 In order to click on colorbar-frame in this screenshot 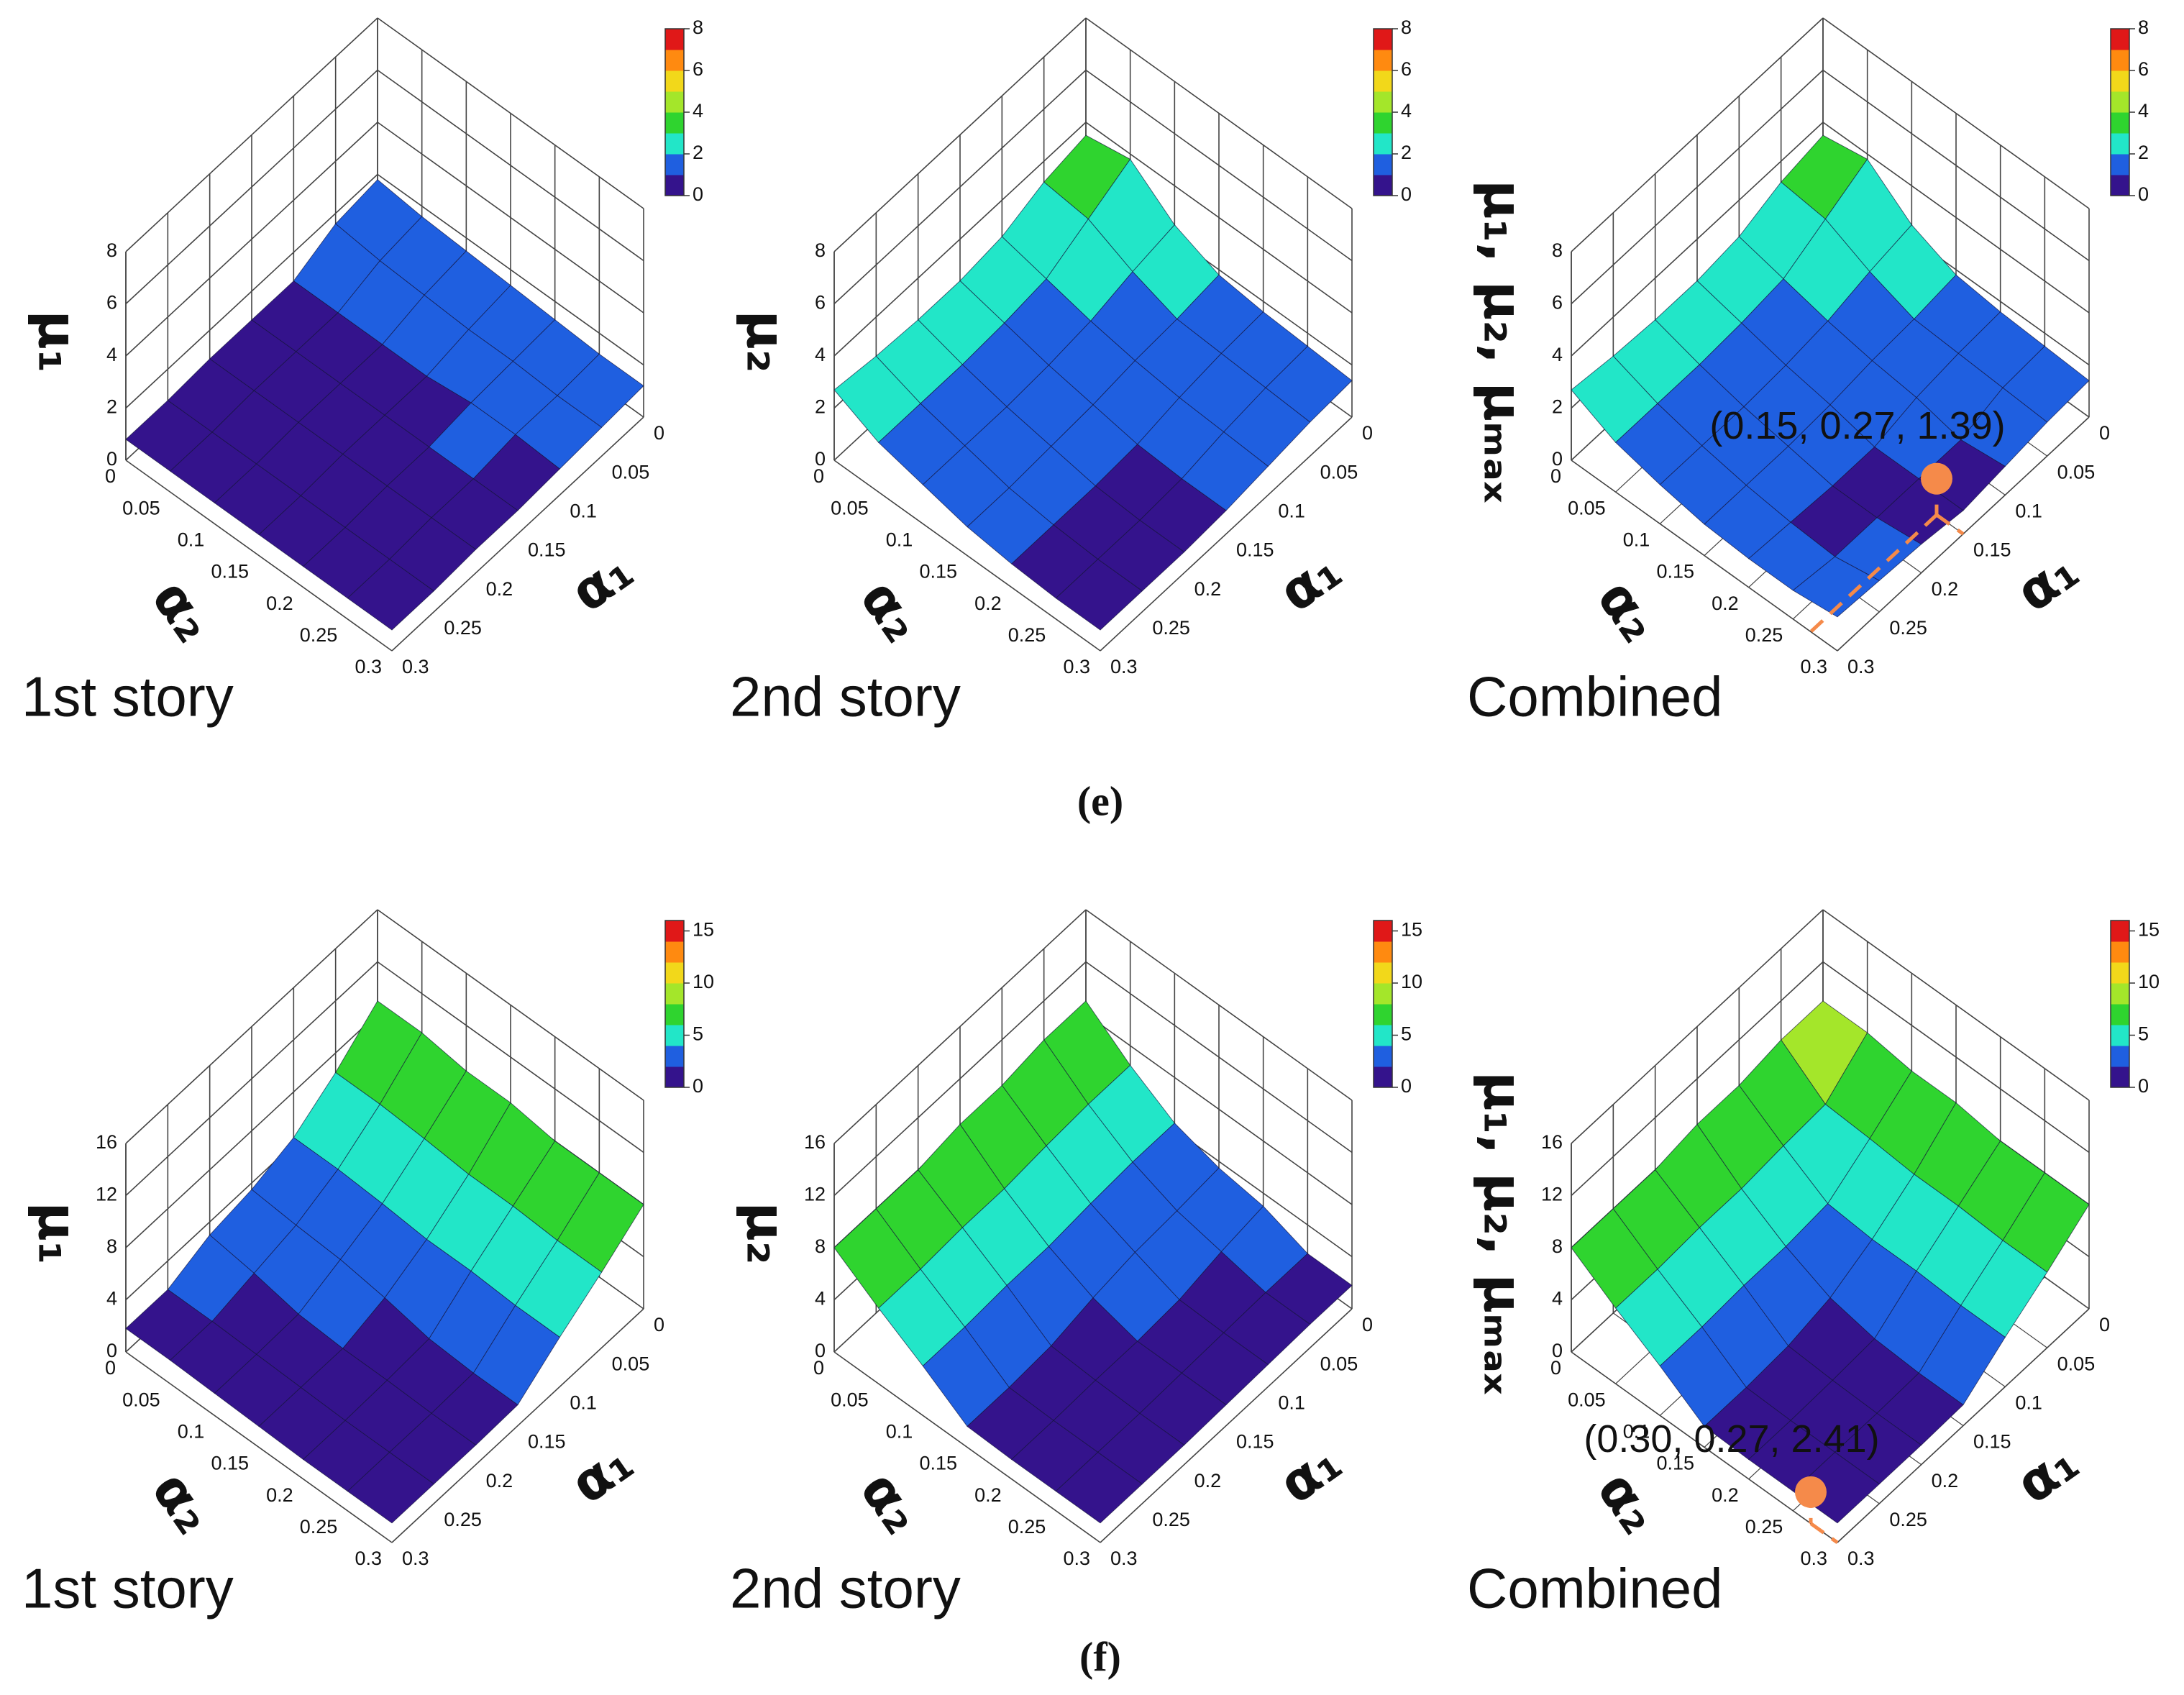, I will do `click(674, 1004)`.